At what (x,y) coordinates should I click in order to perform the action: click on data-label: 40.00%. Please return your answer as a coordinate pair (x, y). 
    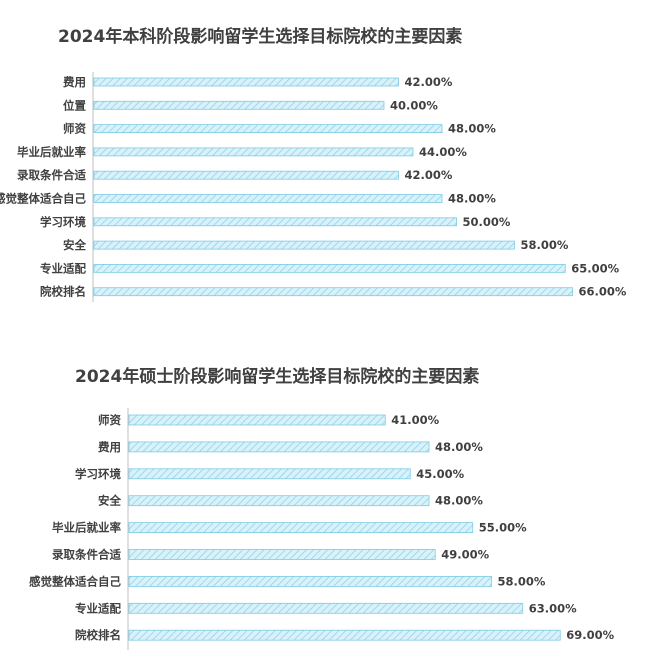
    Looking at the image, I should click on (414, 105).